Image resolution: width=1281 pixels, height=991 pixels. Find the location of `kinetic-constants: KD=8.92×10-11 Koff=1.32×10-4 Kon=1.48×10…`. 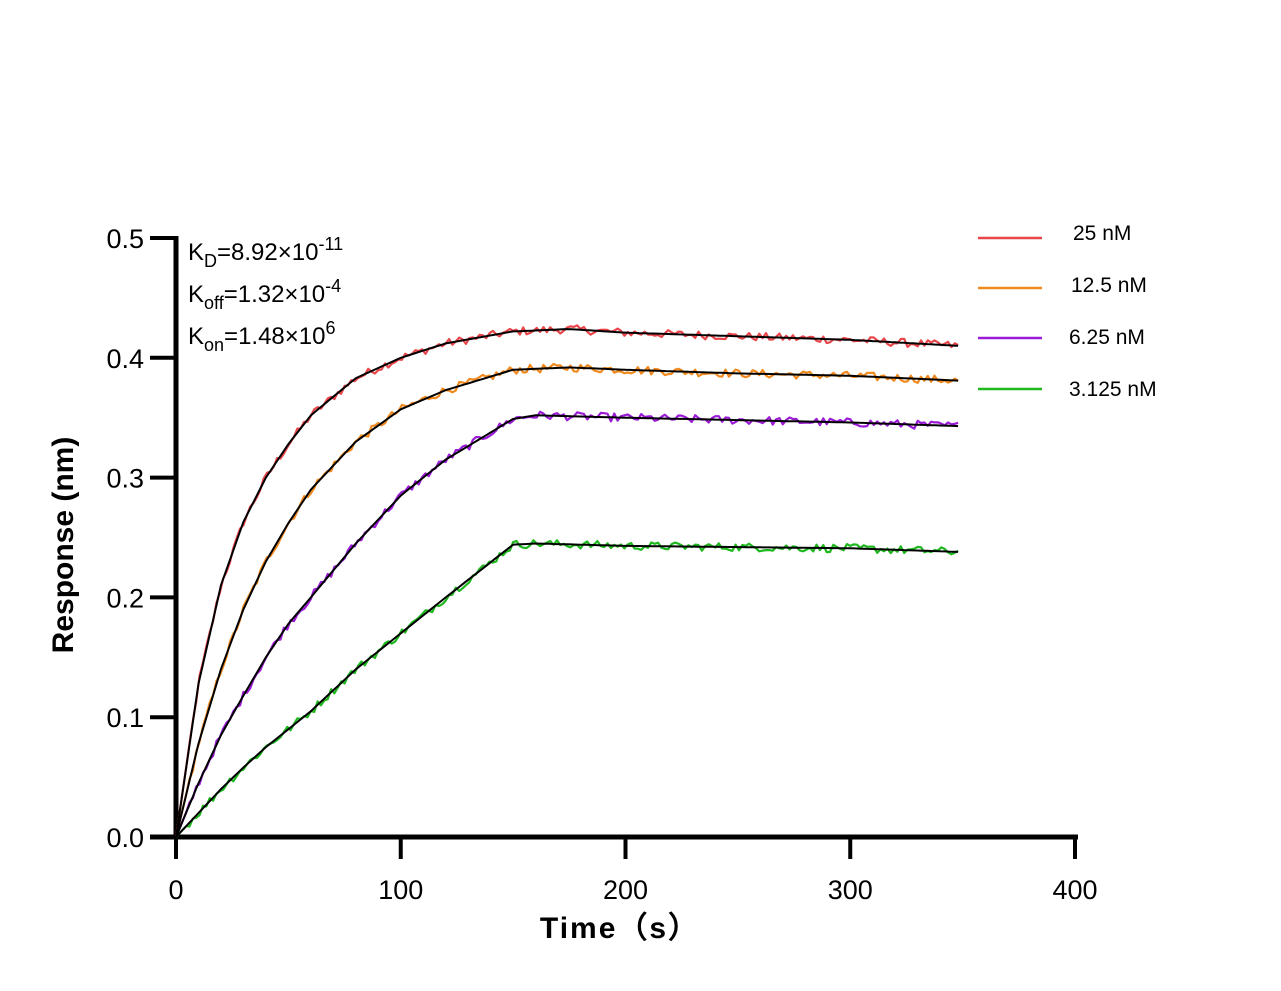

kinetic-constants: KD=8.92×10-11 Koff=1.32×10-4 Kon=1.48×10… is located at coordinates (265, 294).